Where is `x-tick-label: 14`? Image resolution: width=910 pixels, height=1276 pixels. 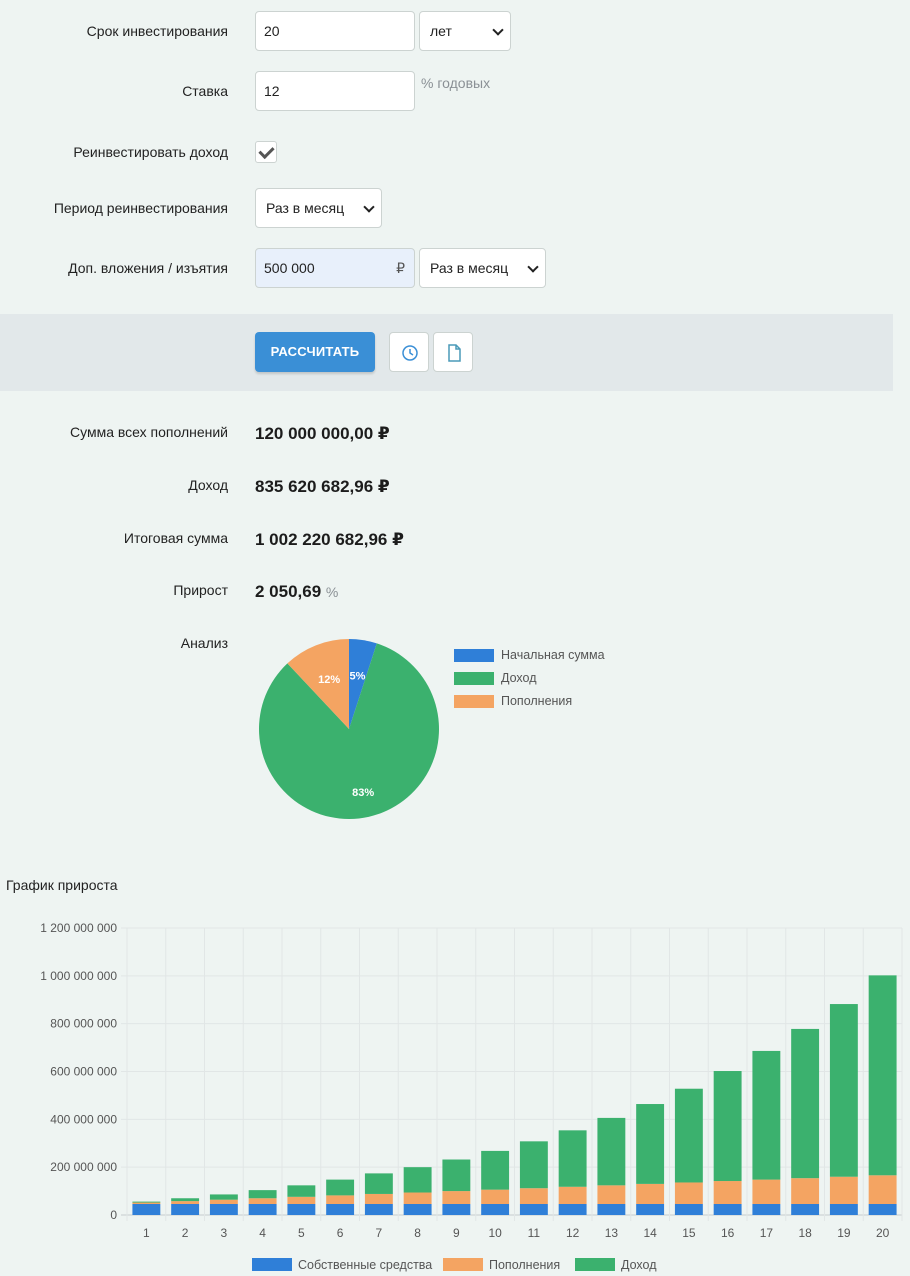
x-tick-label: 14 is located at coordinates (650, 1233).